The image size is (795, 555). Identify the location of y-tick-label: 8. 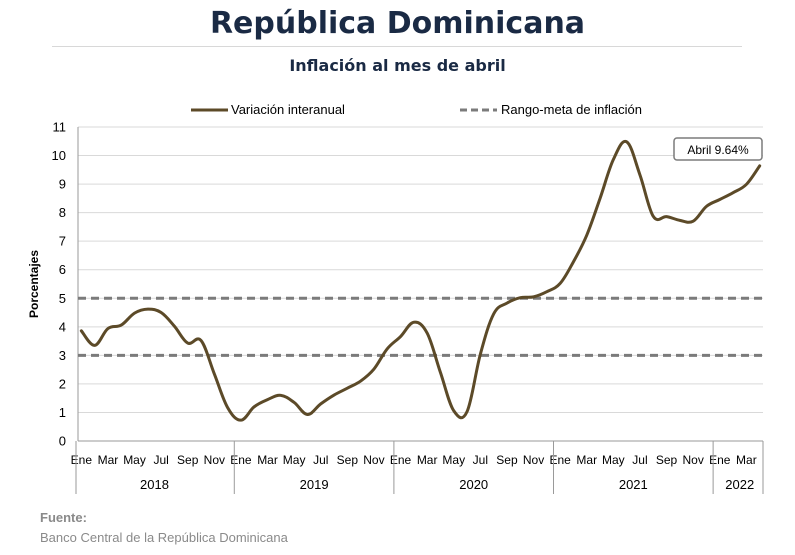
(62, 212).